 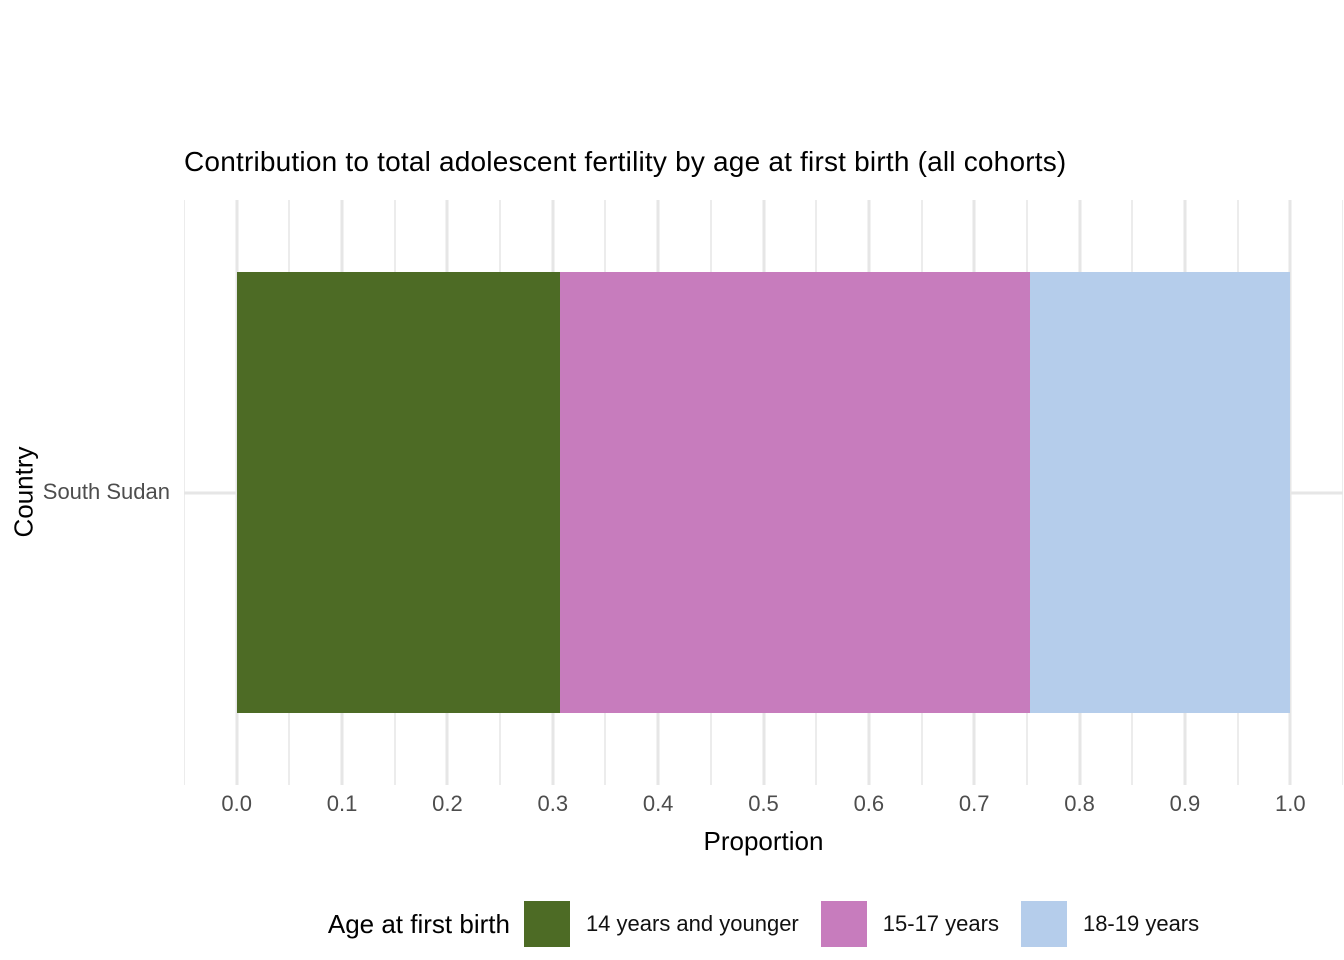 I want to click on x-tick-label: 1.0, so click(x=1290, y=803).